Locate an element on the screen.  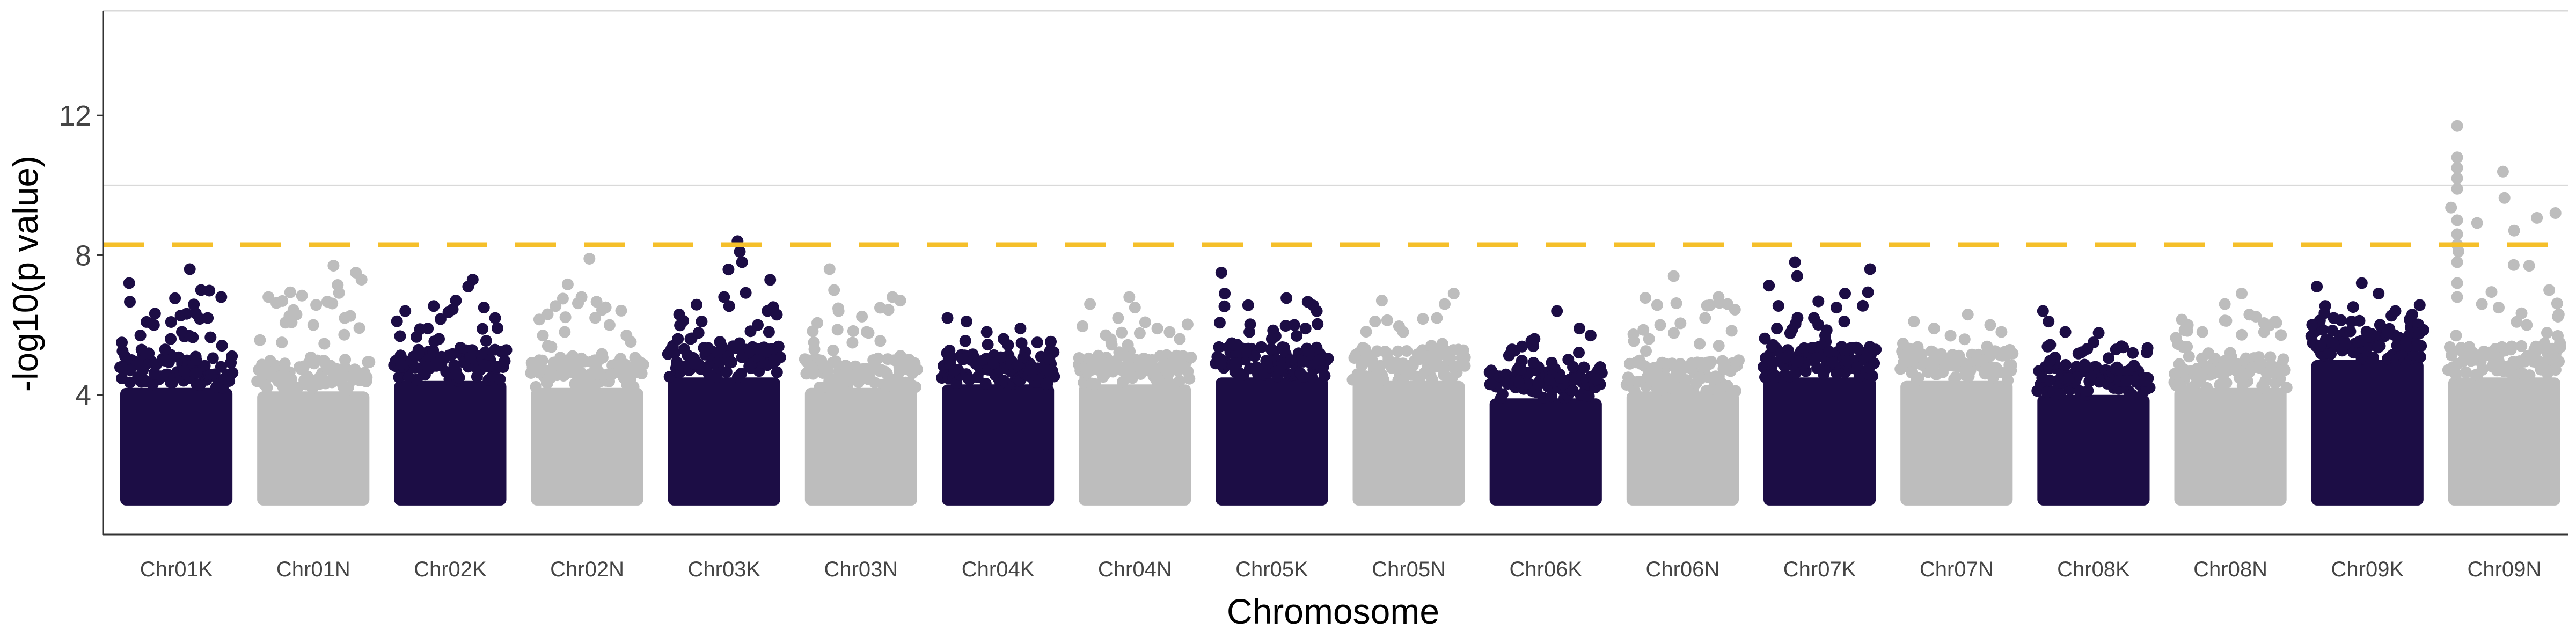
chromosome-chr07n is located at coordinates (1956, 407).